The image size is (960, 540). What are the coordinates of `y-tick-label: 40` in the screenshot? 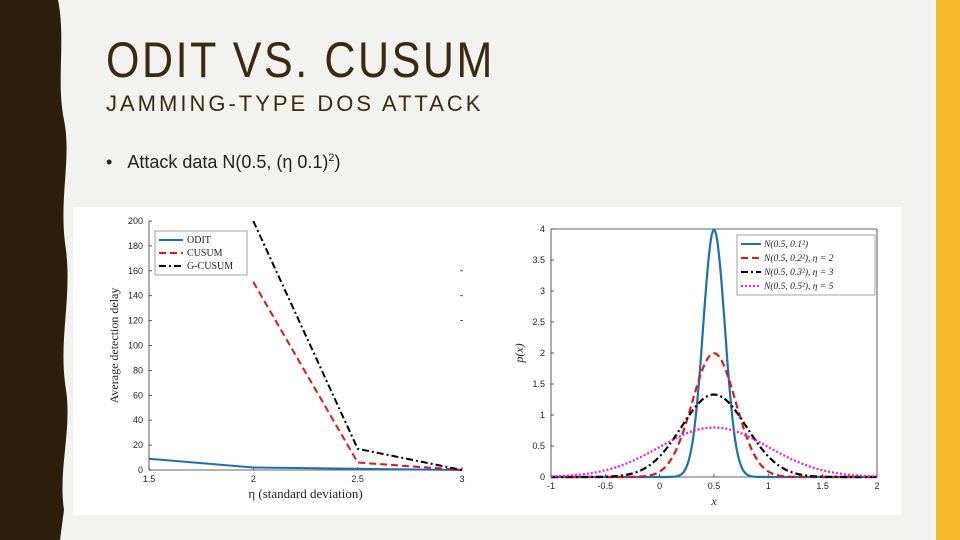 It's located at (138, 420).